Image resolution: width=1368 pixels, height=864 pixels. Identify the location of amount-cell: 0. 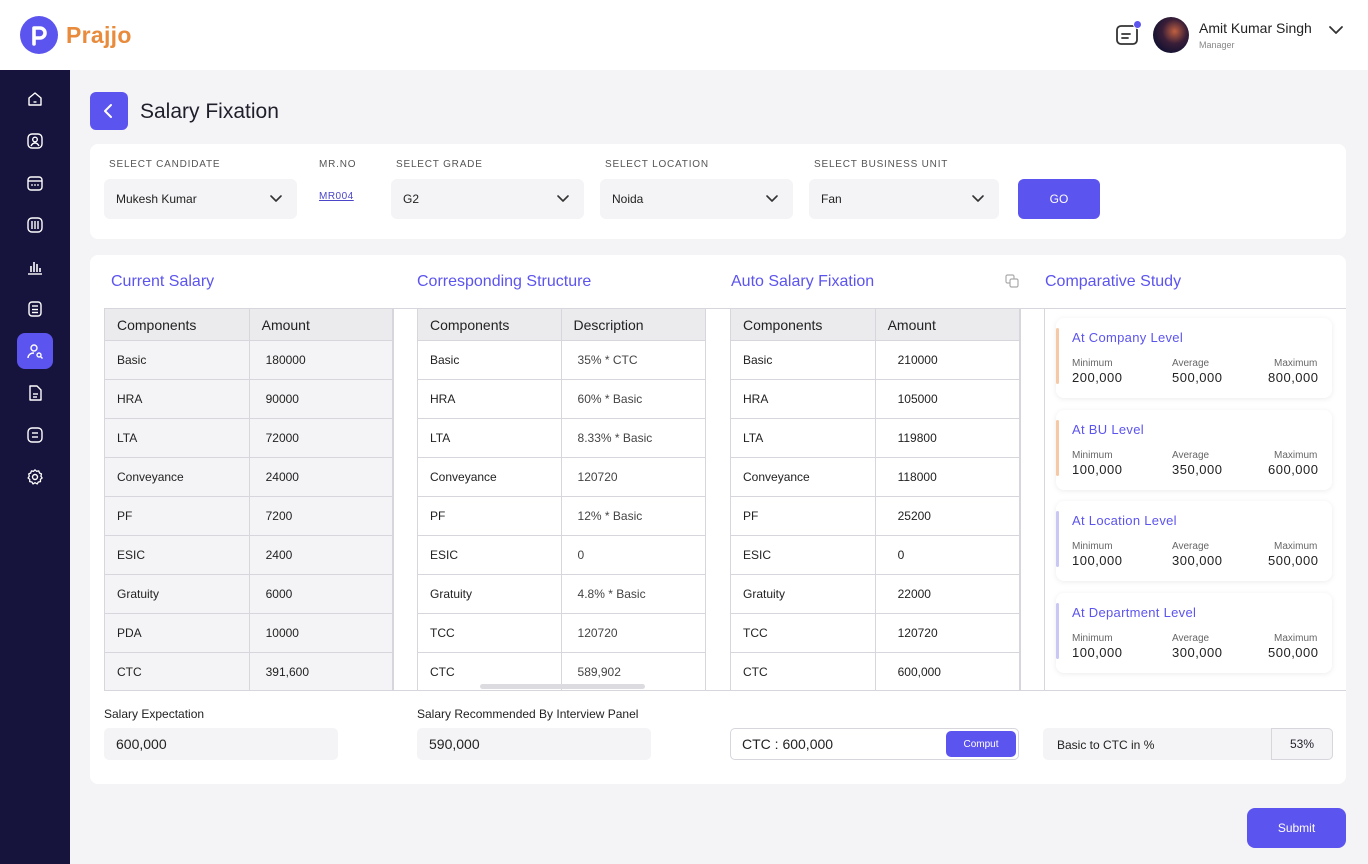
(947, 555).